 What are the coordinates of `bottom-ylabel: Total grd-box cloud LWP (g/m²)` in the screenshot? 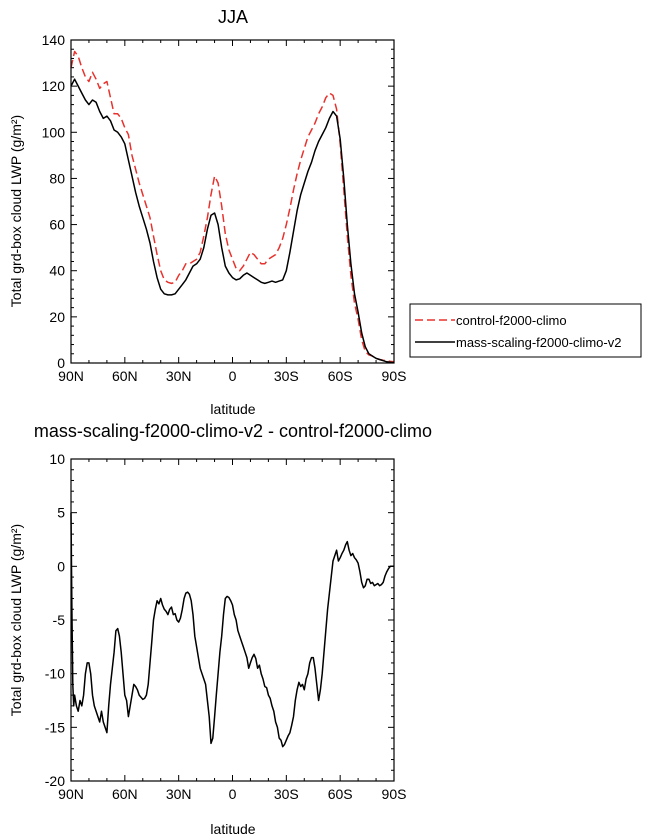 It's located at (16, 620).